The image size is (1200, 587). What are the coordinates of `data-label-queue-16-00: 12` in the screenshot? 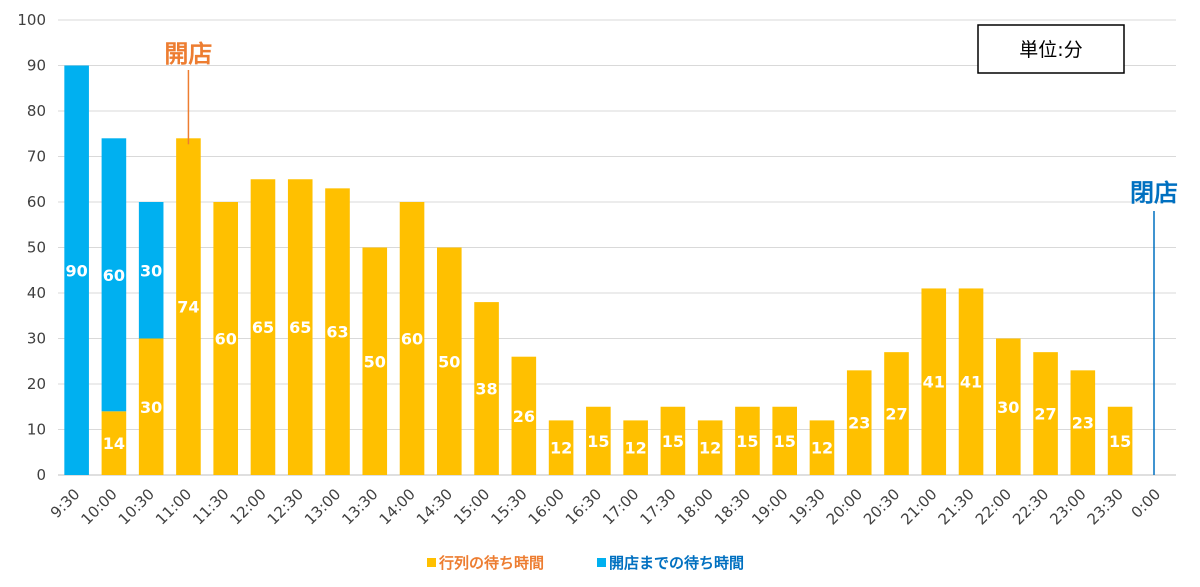 It's located at (561, 448).